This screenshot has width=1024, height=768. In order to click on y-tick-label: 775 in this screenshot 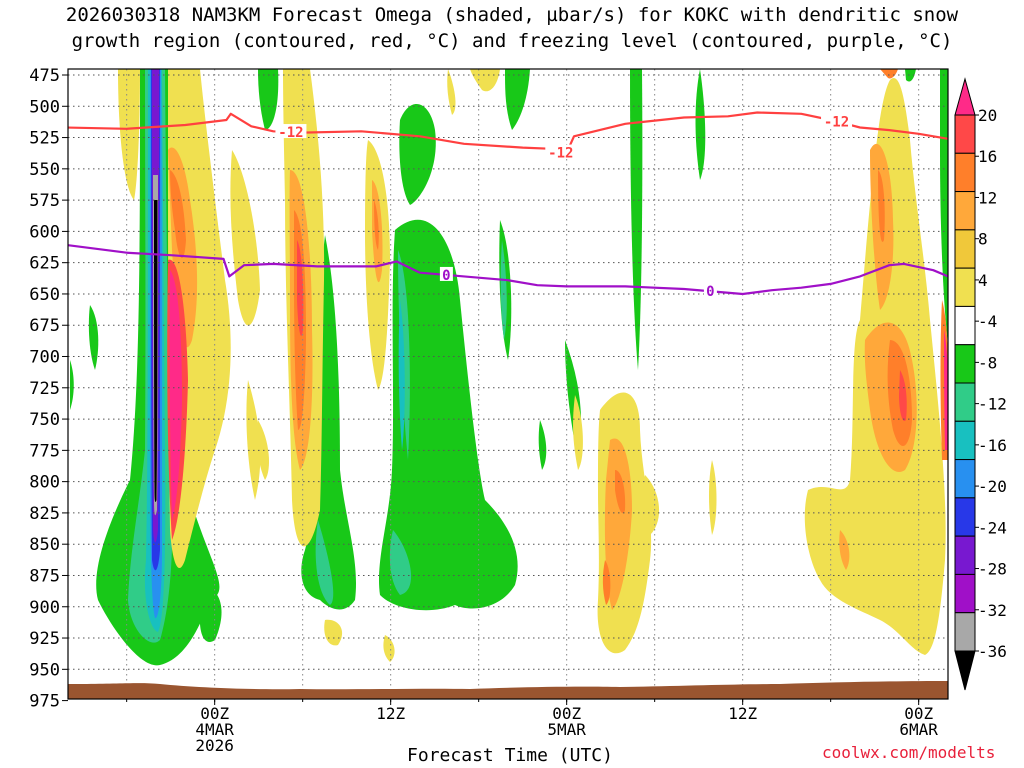, I will do `click(44, 451)`.